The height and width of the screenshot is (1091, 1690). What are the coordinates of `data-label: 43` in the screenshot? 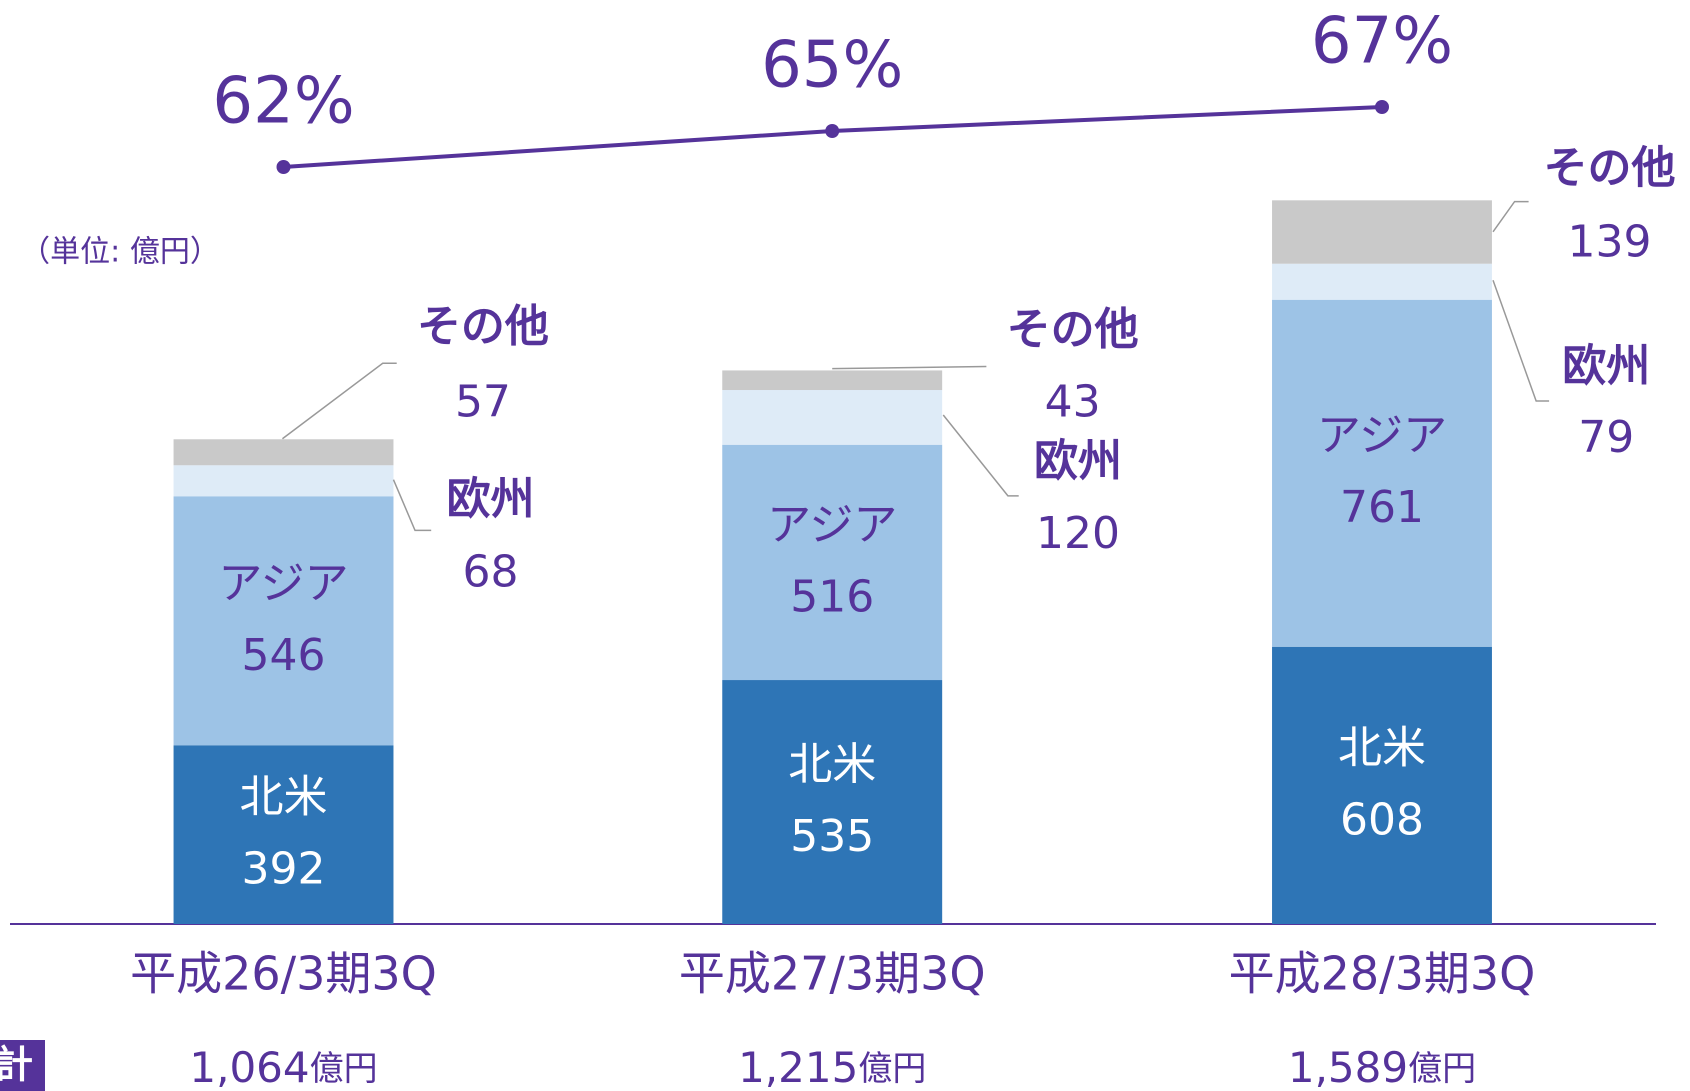 It's located at (1073, 401).